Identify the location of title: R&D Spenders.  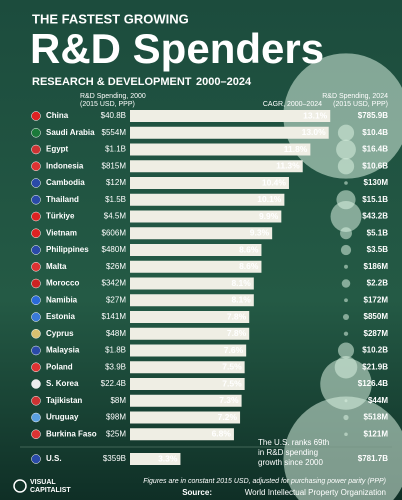
(177, 48).